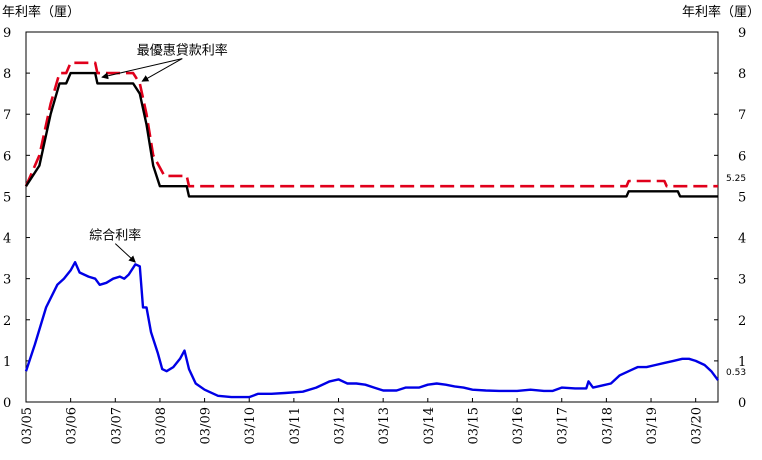  I want to click on y-tick-label-right: 9, so click(742, 33).